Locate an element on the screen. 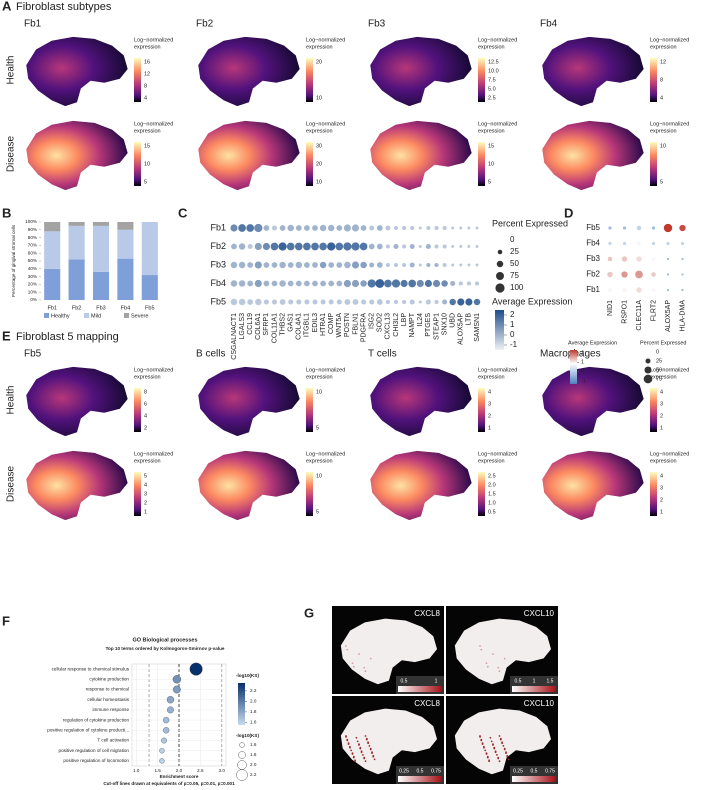 This screenshot has width=704, height=790. gene-label: POSTN is located at coordinates (347, 325).